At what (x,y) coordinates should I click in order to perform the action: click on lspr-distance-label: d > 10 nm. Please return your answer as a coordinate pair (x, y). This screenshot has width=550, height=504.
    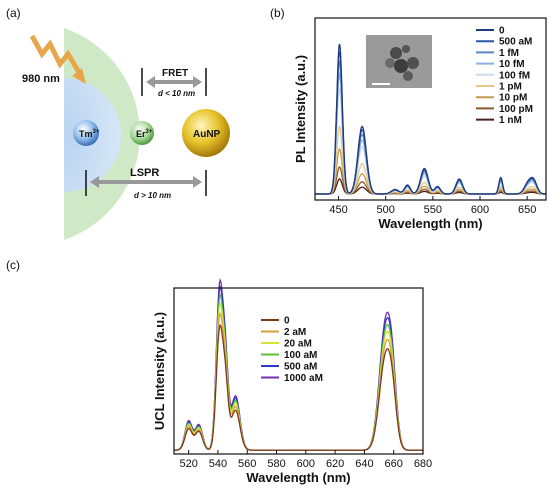
    Looking at the image, I should click on (152, 195).